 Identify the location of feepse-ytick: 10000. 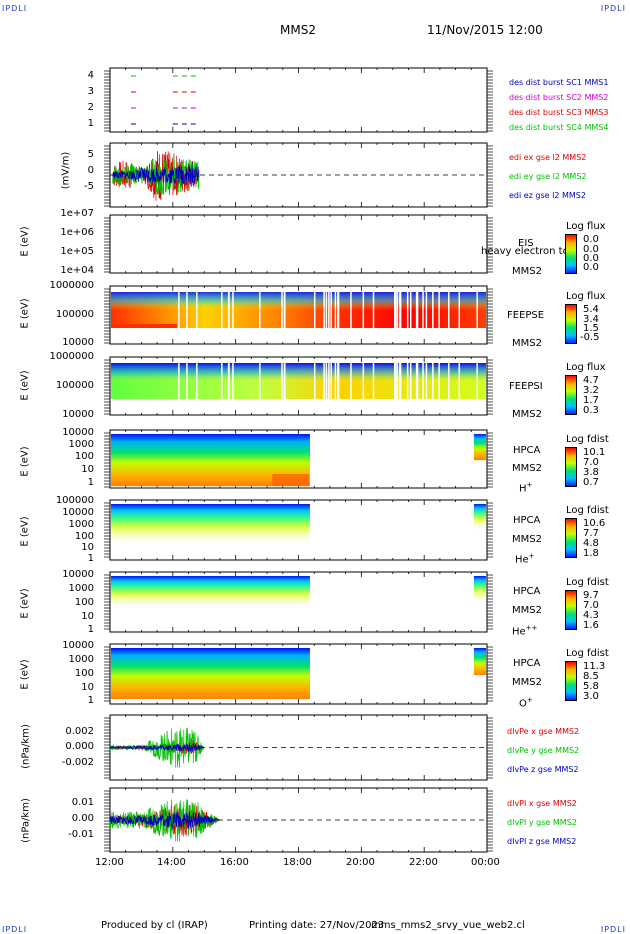
(78, 342).